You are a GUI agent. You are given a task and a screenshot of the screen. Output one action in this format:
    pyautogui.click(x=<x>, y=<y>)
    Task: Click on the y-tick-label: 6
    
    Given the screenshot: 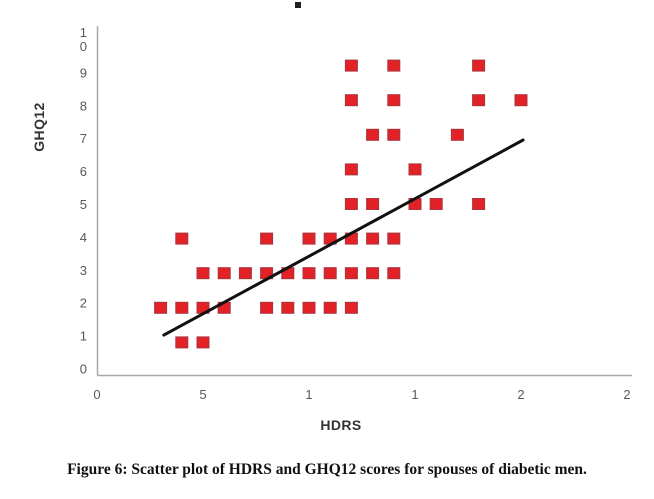 What is the action you would take?
    pyautogui.click(x=83, y=171)
    